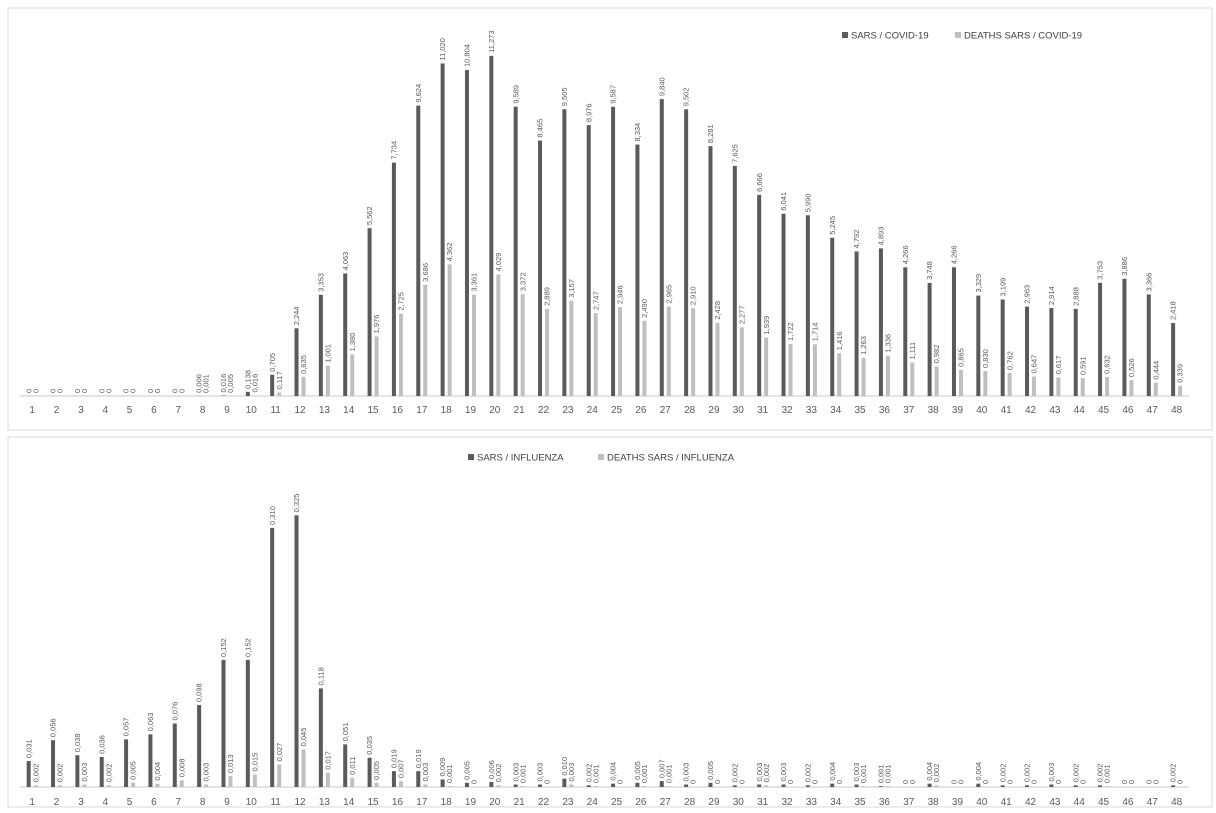  What do you see at coordinates (474, 282) in the screenshot?
I see `data-label-deaths: 3,361` at bounding box center [474, 282].